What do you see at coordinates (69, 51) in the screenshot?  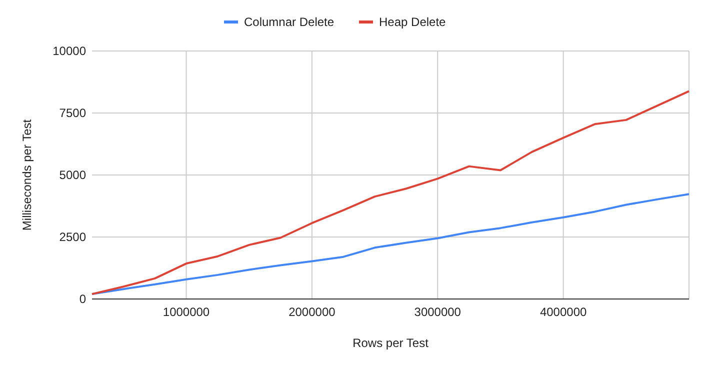 I see `y-tick-label: 10000` at bounding box center [69, 51].